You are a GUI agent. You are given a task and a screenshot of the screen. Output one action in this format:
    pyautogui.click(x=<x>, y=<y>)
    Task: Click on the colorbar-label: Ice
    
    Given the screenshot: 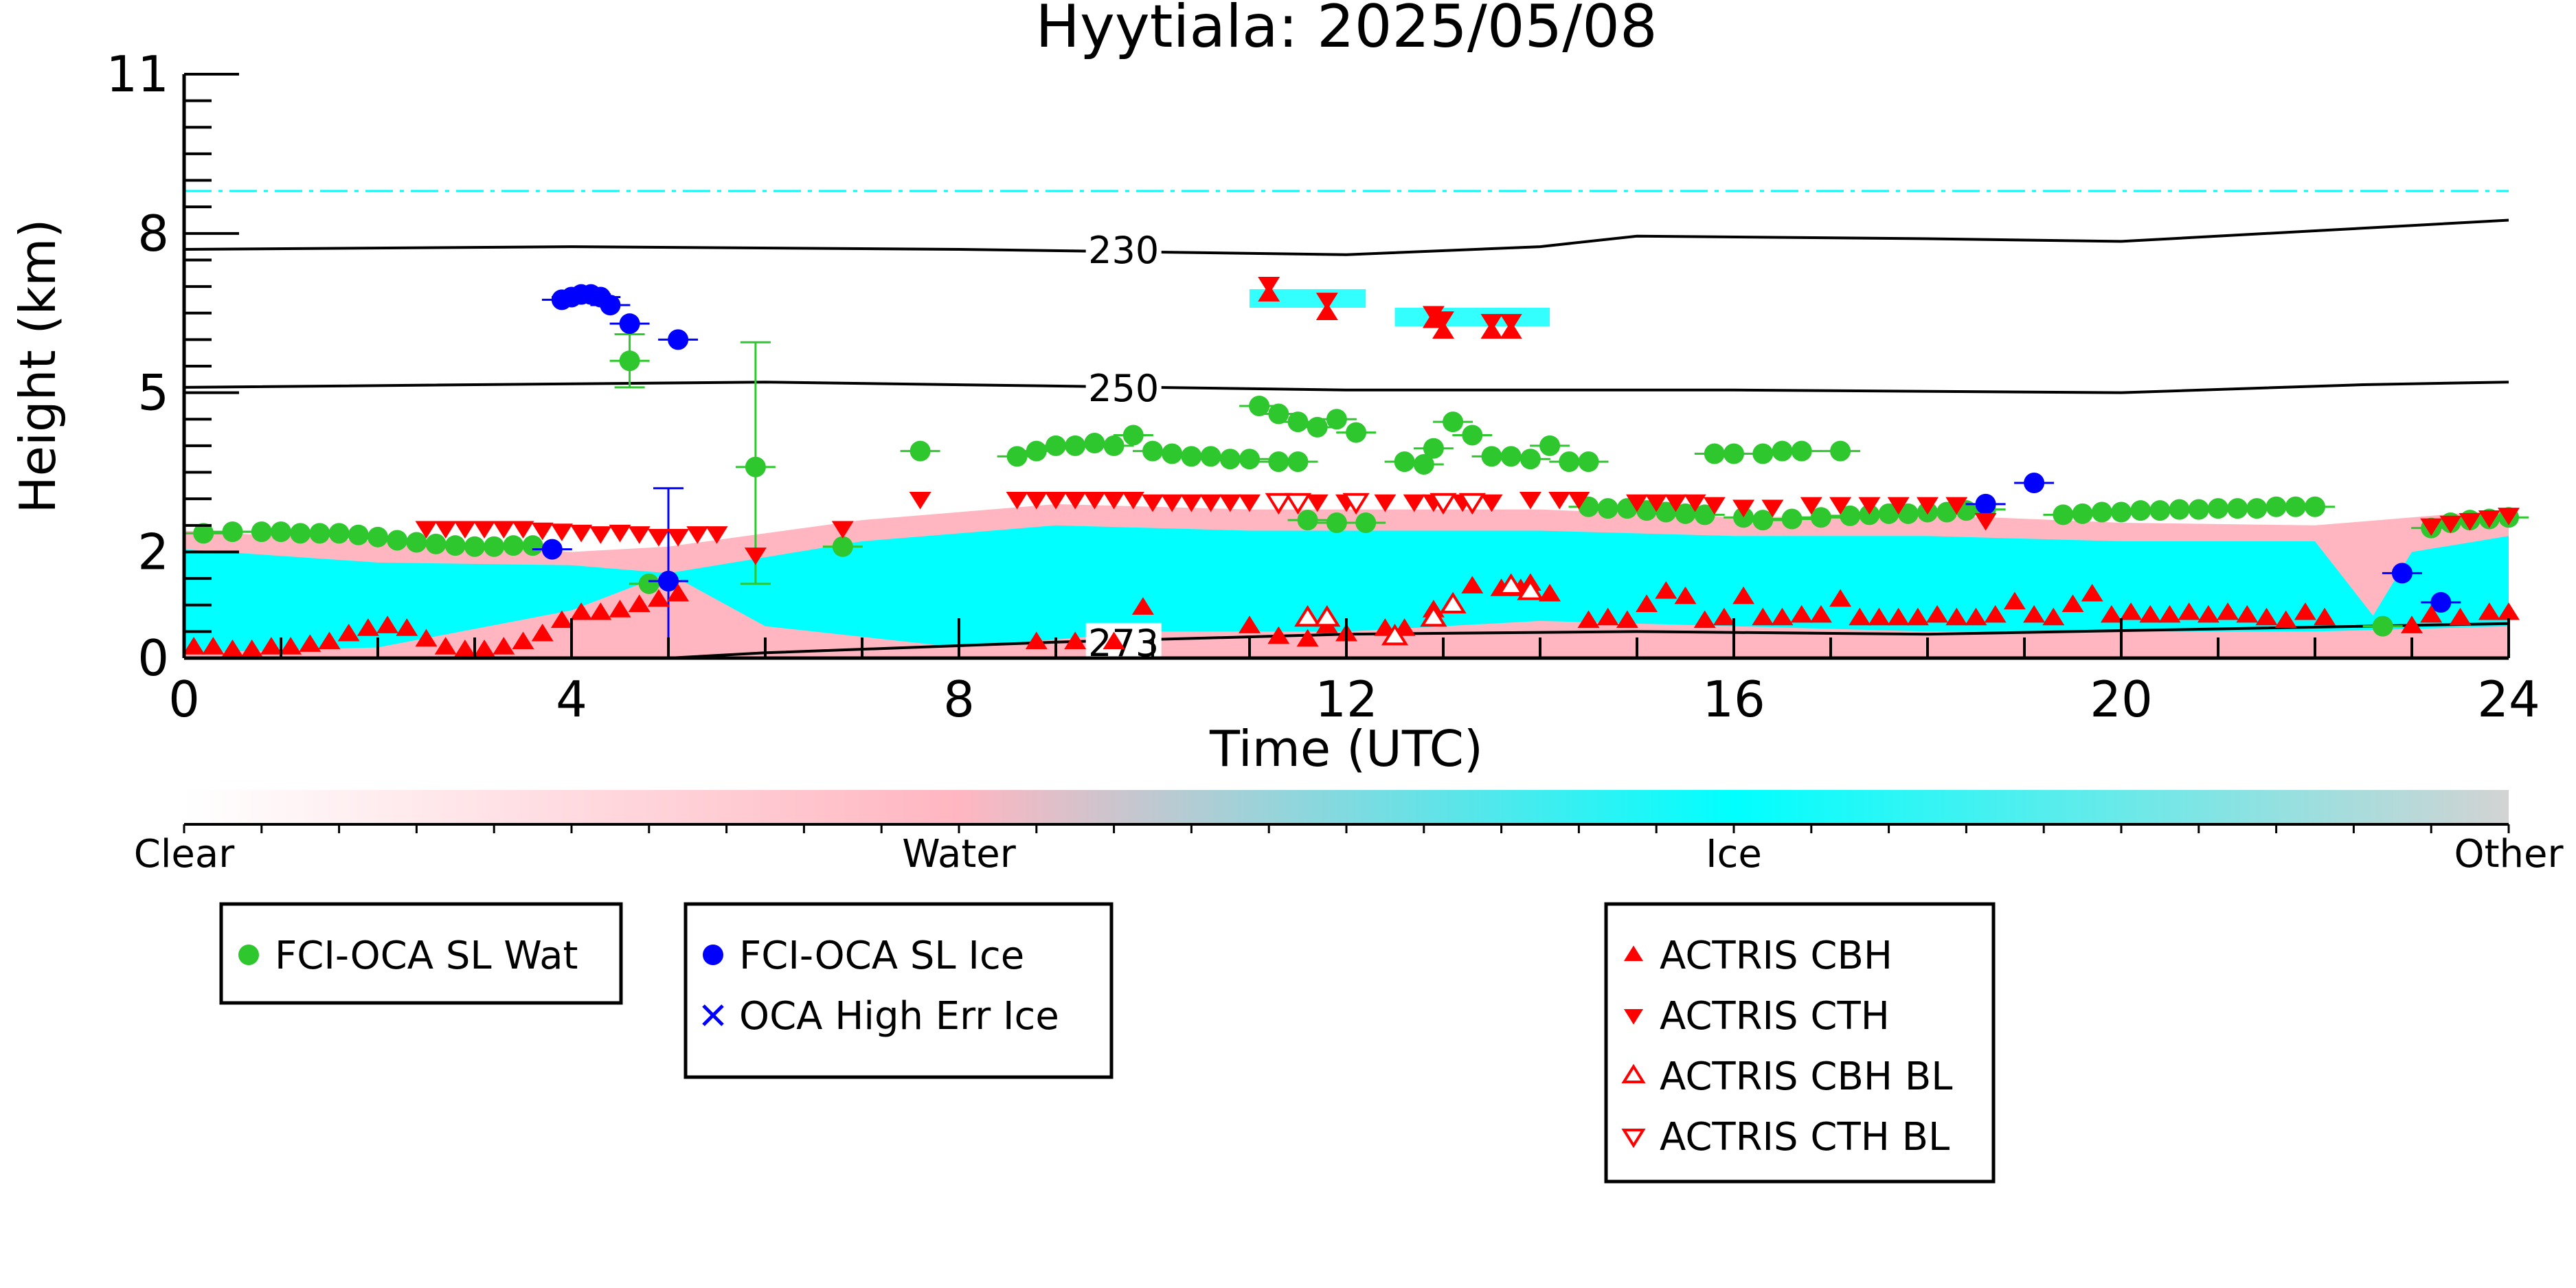 What is the action you would take?
    pyautogui.click(x=1734, y=854)
    